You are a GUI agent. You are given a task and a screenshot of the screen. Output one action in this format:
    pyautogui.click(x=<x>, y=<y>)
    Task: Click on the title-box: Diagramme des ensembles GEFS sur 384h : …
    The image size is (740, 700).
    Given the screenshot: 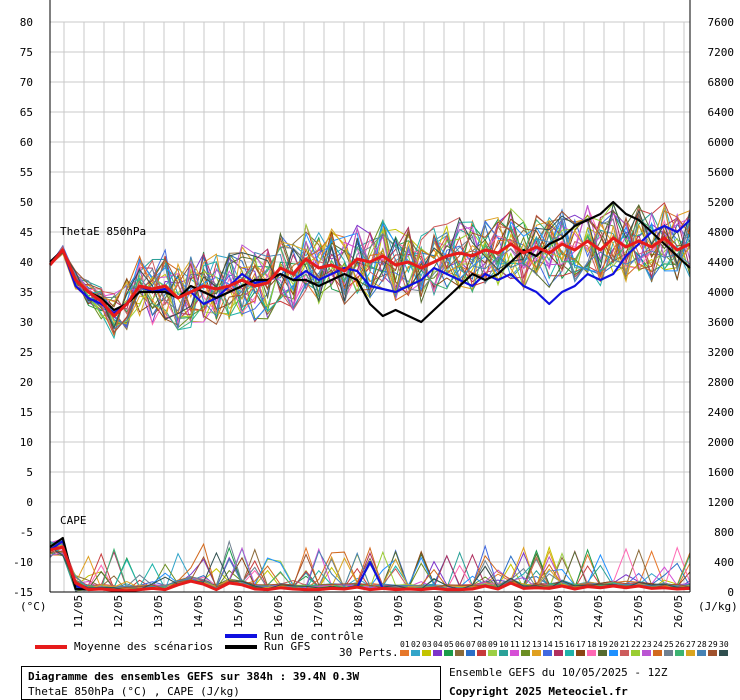 What is the action you would take?
    pyautogui.click(x=231, y=683)
    